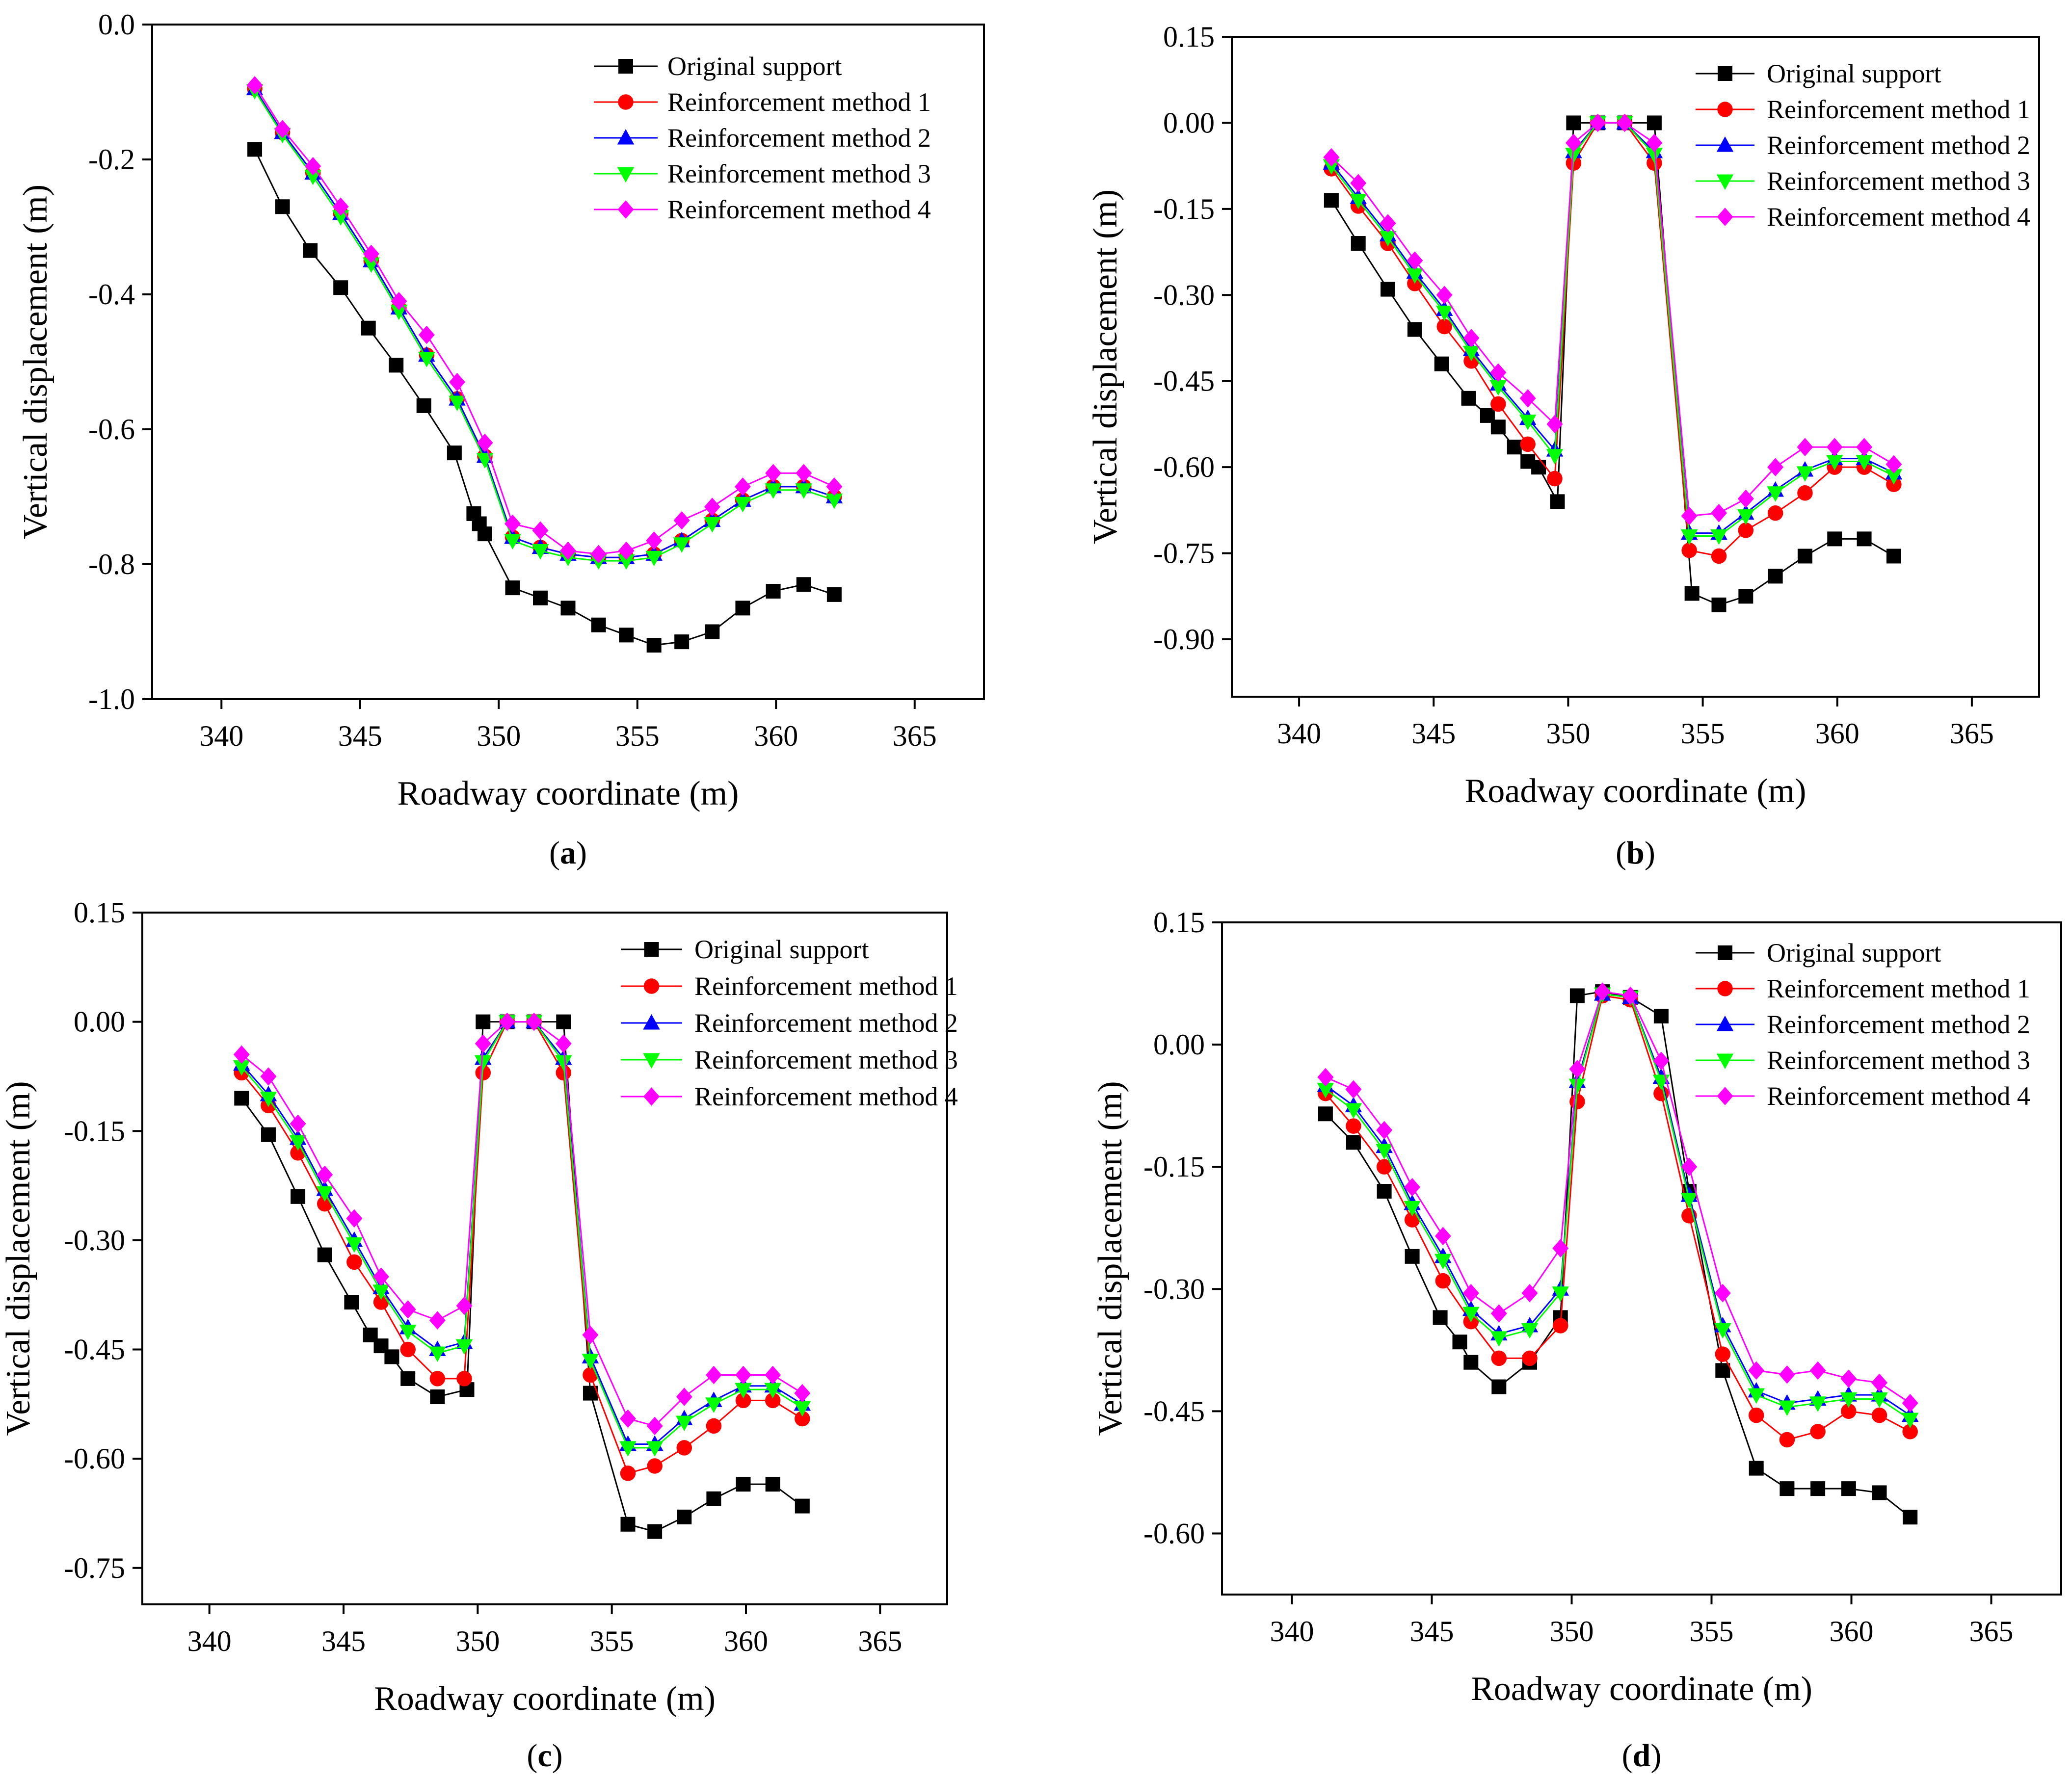 The width and height of the screenshot is (2072, 1780). What do you see at coordinates (754, 66) in the screenshot?
I see `legend-label: Original support` at bounding box center [754, 66].